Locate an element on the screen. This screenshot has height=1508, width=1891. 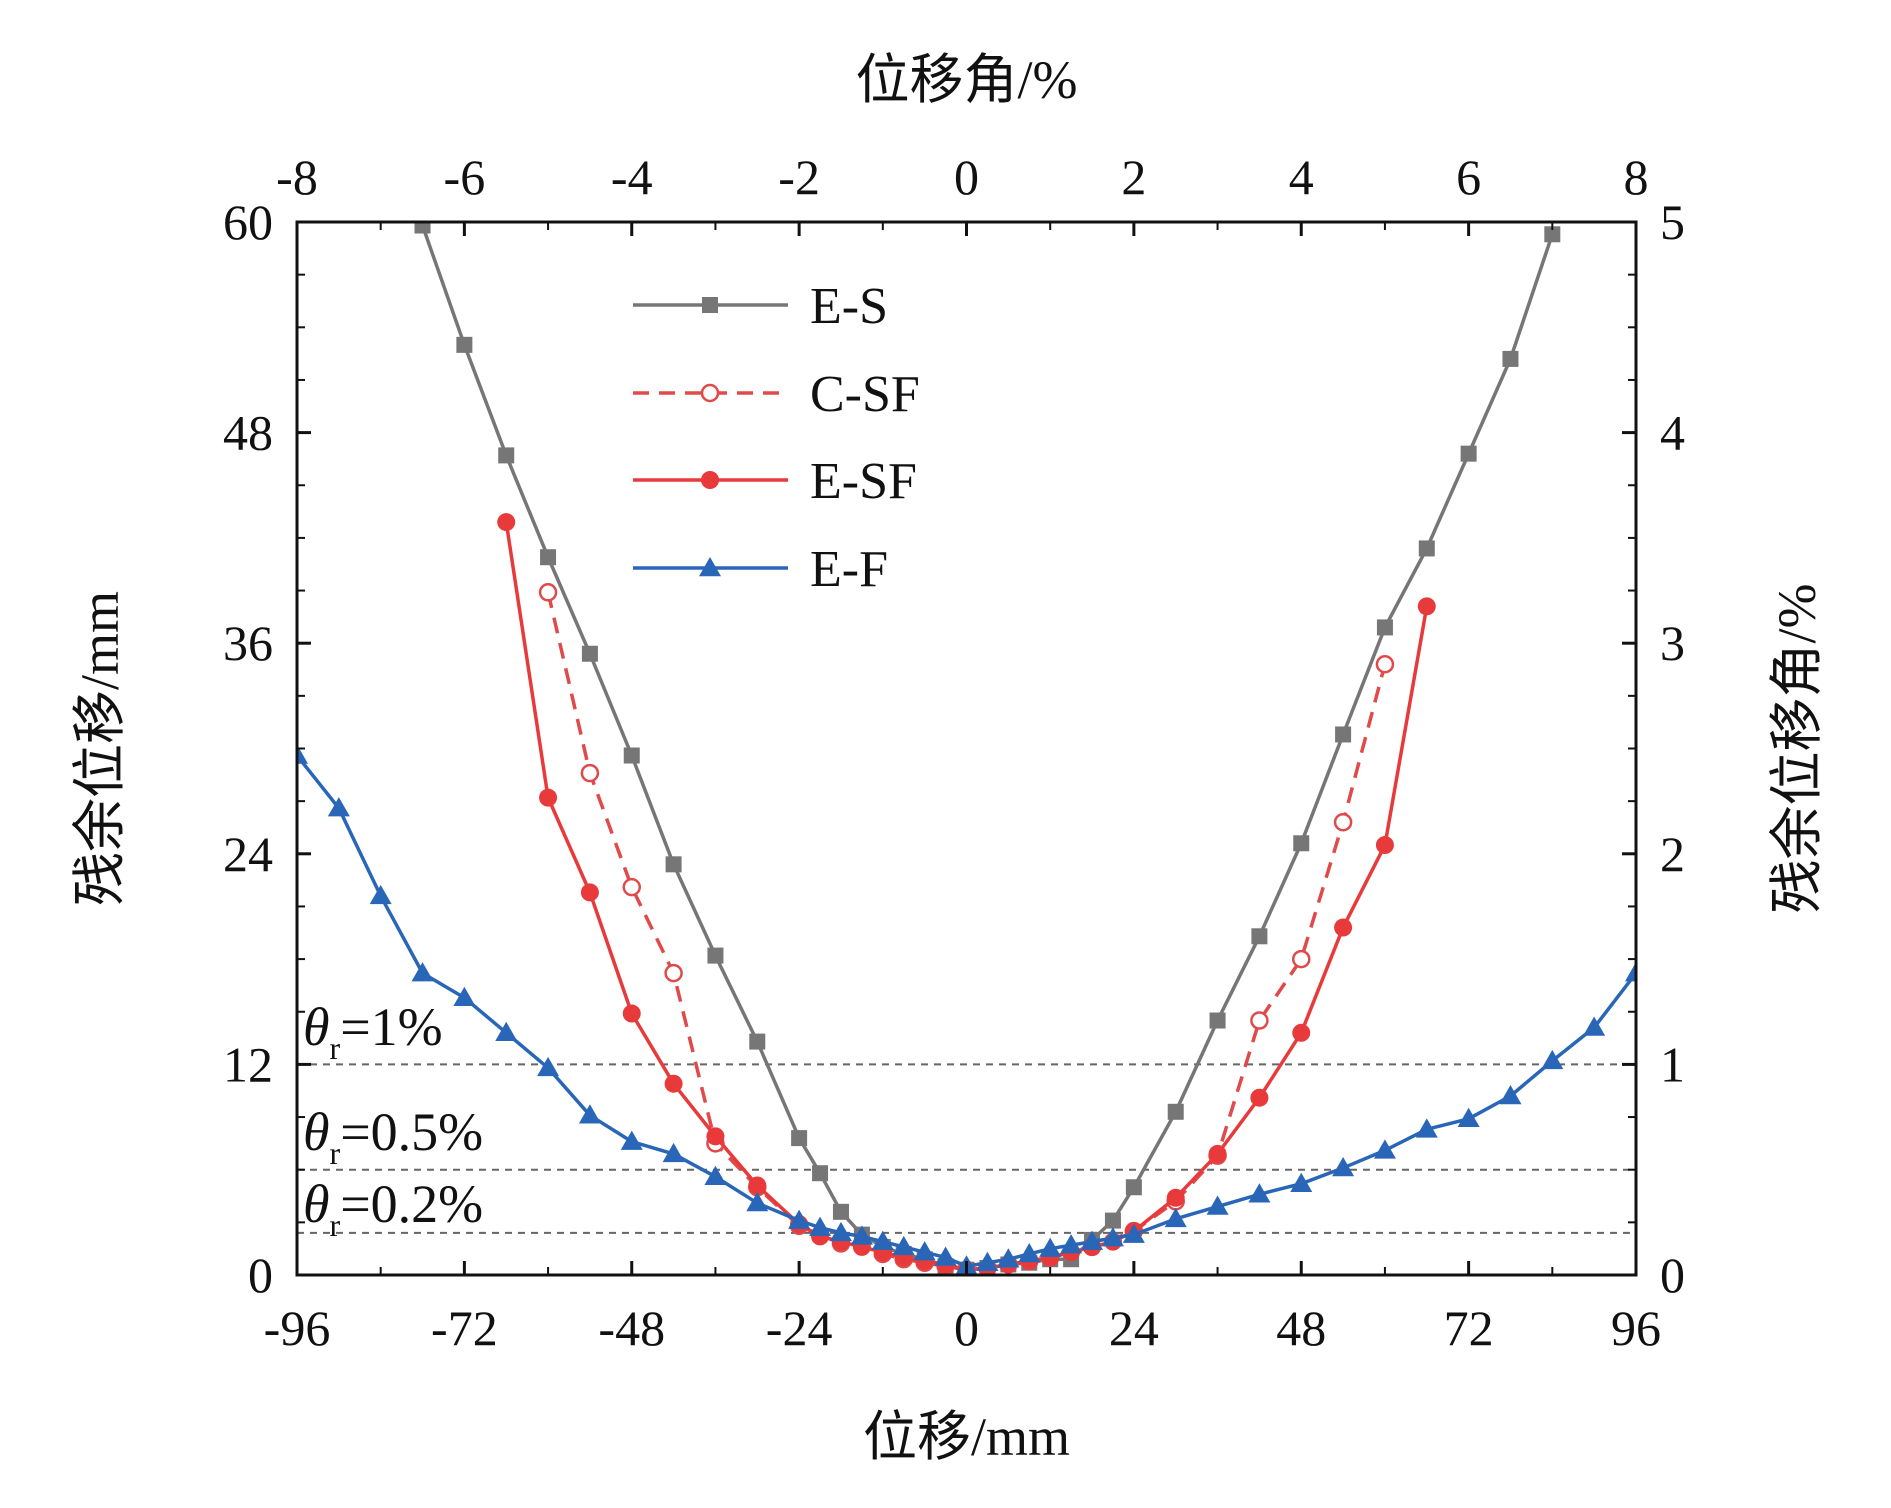
x-tick-label: -48 is located at coordinates (631, 1328).